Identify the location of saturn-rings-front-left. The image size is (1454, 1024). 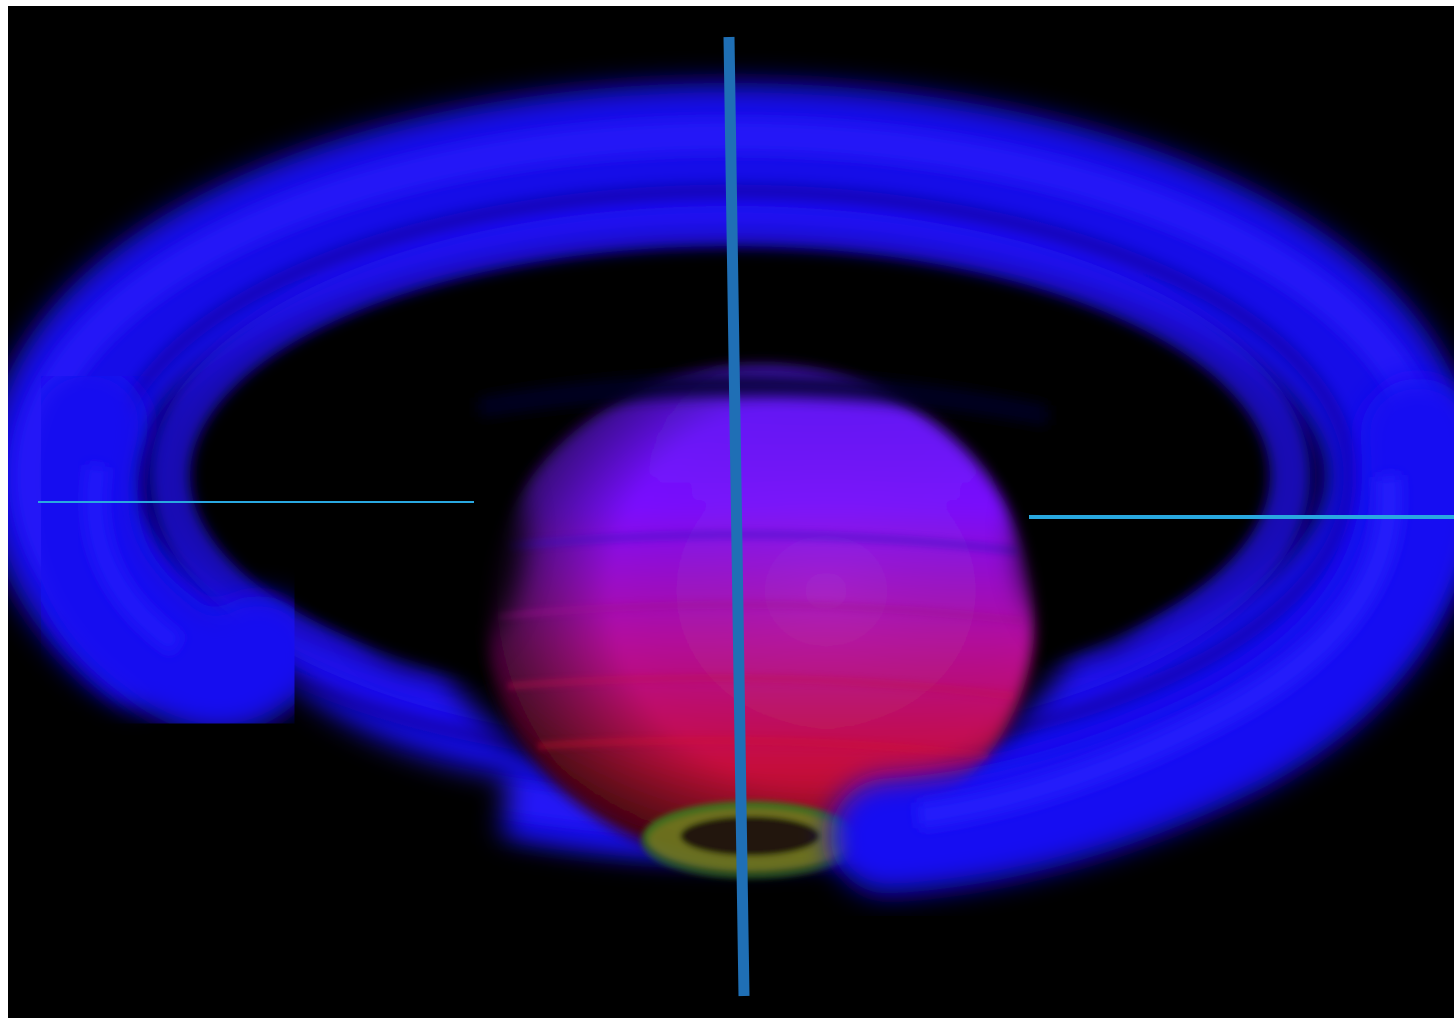
(167, 550).